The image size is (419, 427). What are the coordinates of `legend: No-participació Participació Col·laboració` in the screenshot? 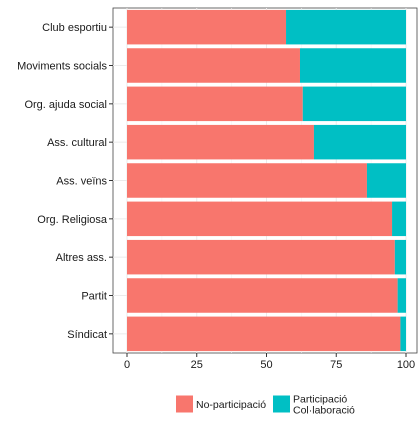 It's located at (265, 405).